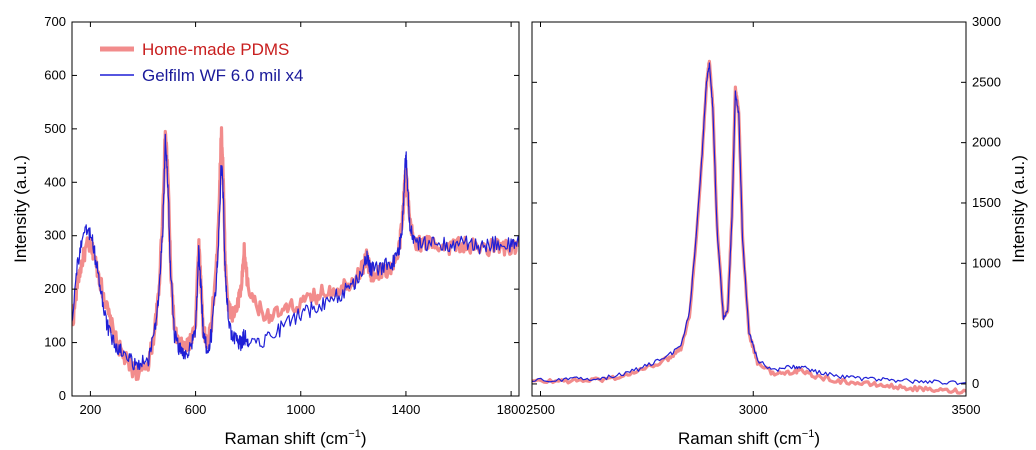  I want to click on y-tick-label: 100, so click(55, 342).